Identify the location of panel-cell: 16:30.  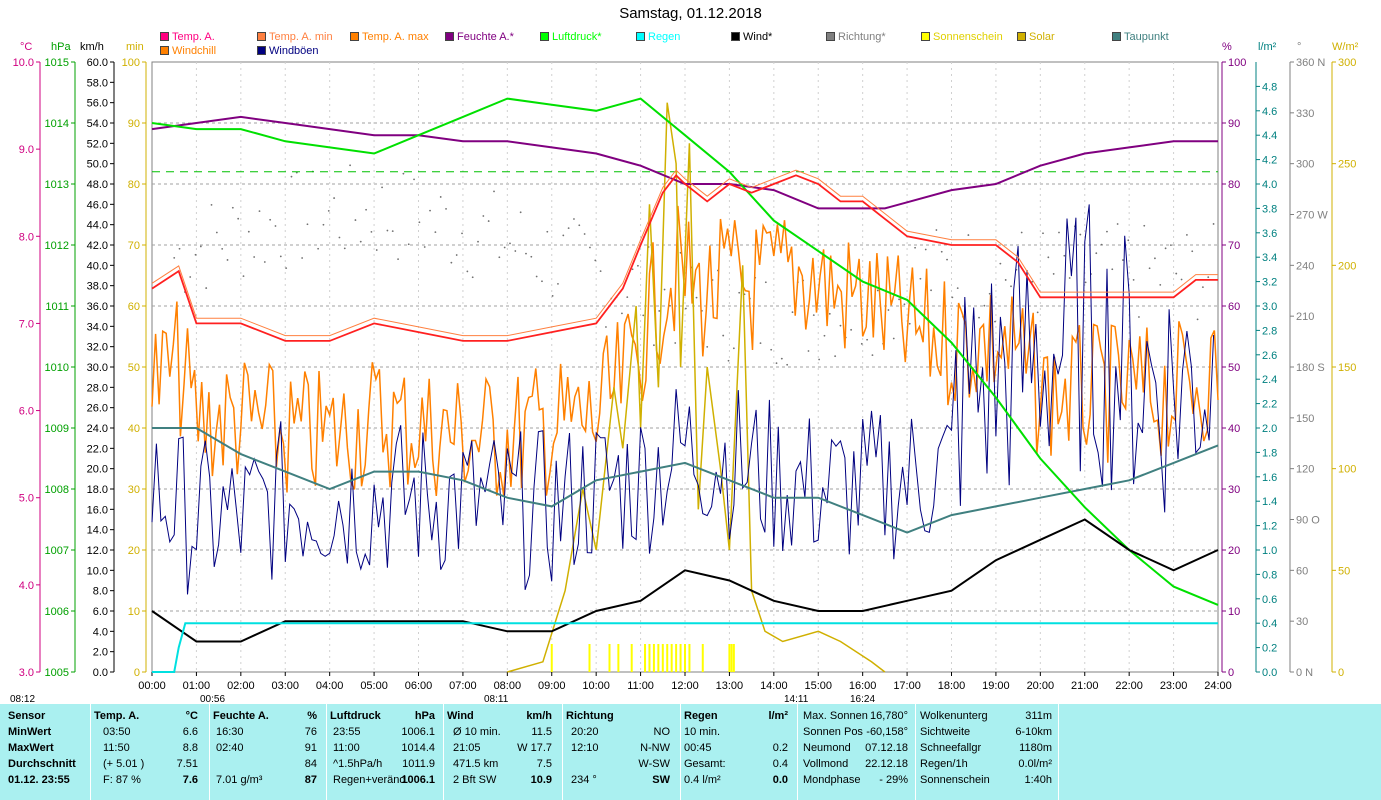
(230, 732).